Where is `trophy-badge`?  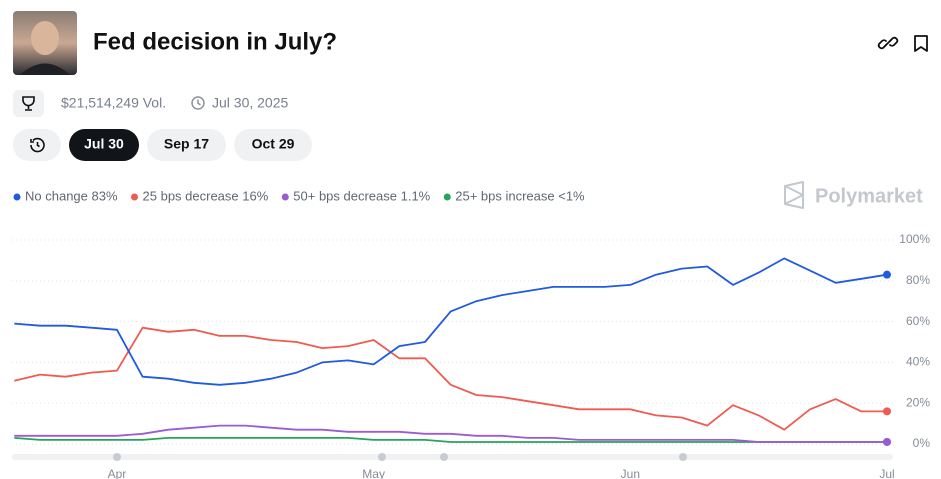
trophy-badge is located at coordinates (28, 103).